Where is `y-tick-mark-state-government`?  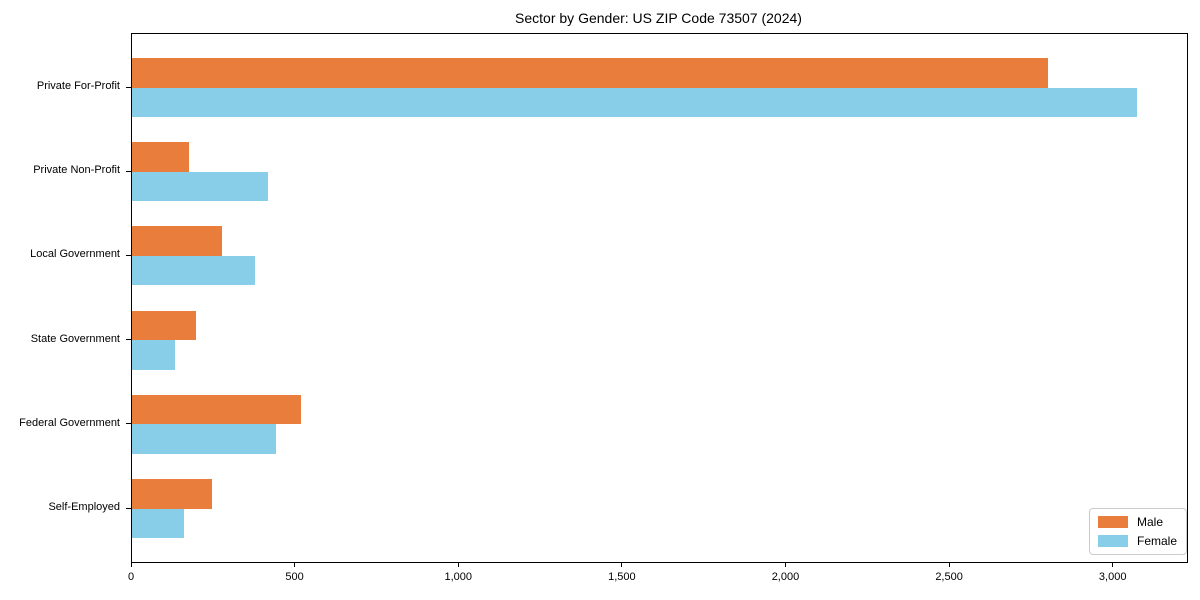 y-tick-mark-state-government is located at coordinates (128, 340).